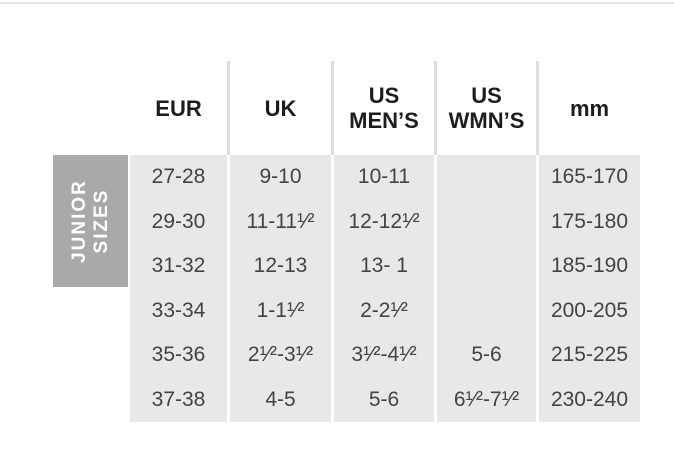 Image resolution: width=674 pixels, height=449 pixels. I want to click on table-cell-uk: 2¹⁄²-3¹⁄², so click(280, 355).